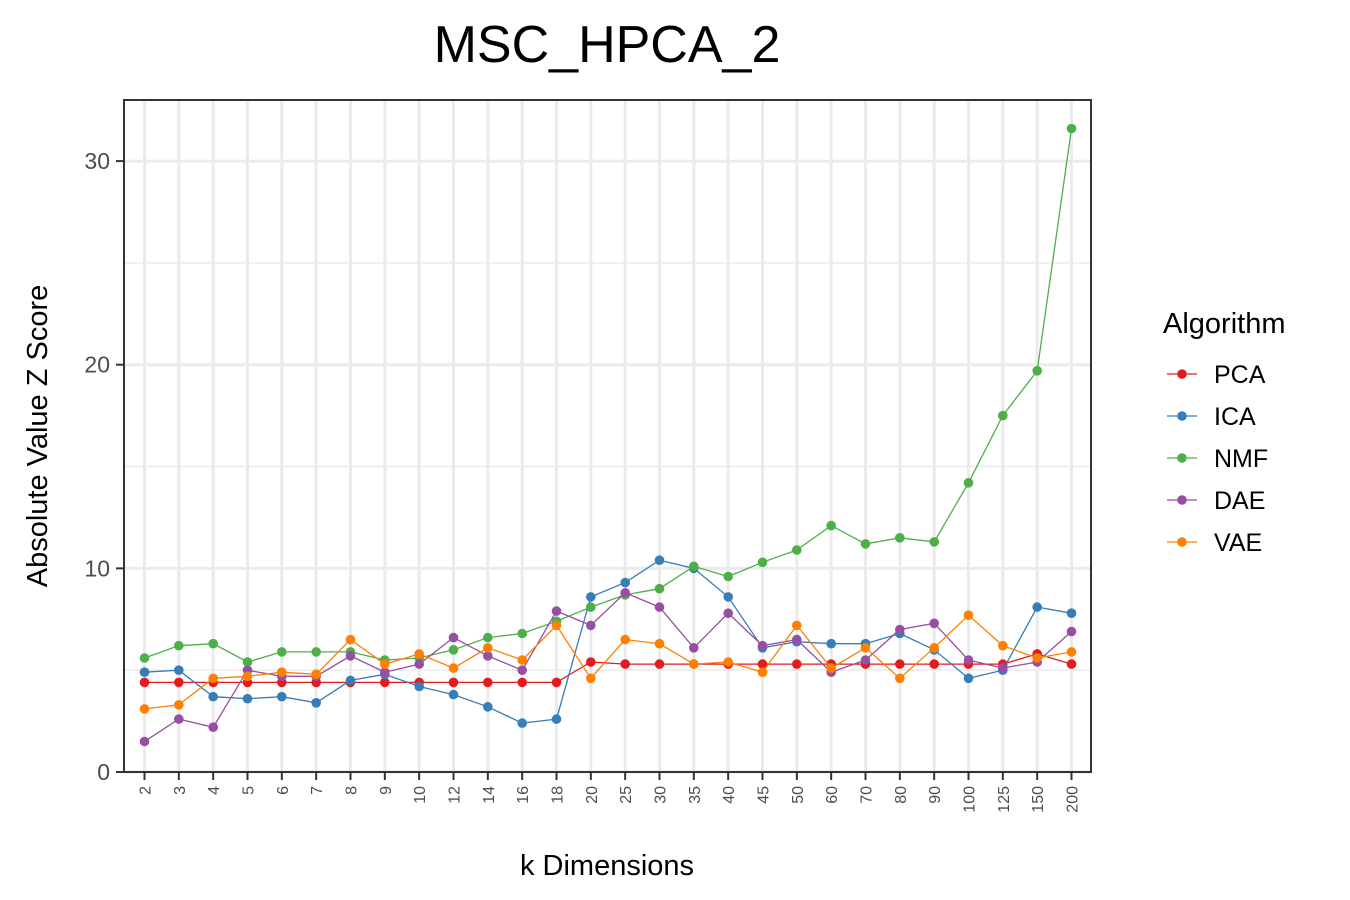 This screenshot has width=1350, height=900. What do you see at coordinates (455, 795) in the screenshot?
I see `x-tick-label: 12` at bounding box center [455, 795].